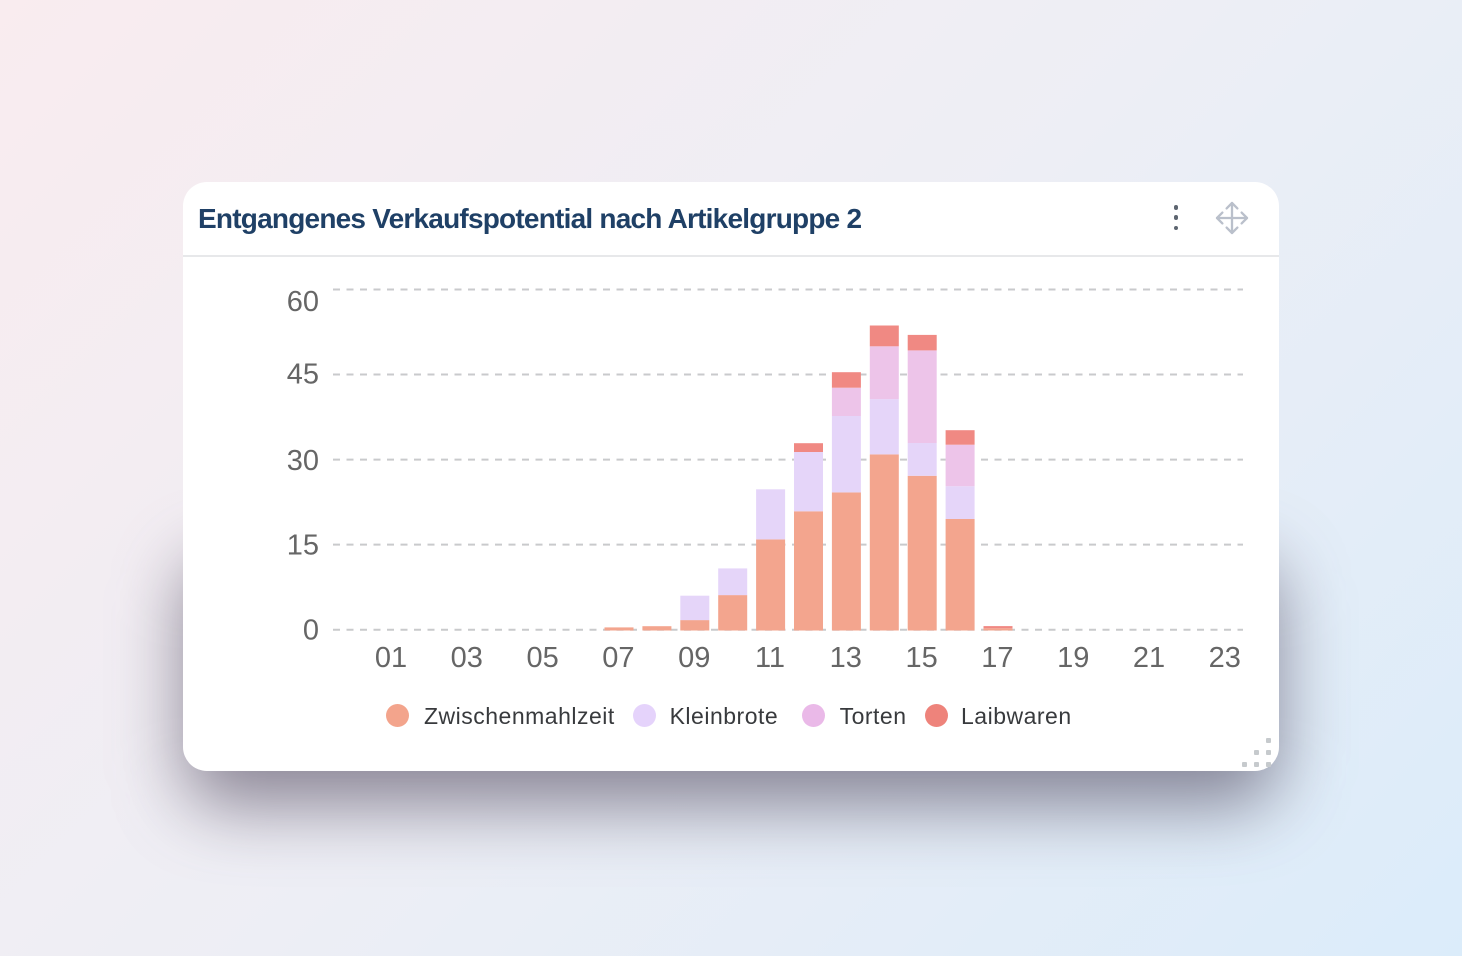 This screenshot has width=1462, height=956. Describe the element at coordinates (542, 658) in the screenshot. I see `svg-text: 05` at that location.